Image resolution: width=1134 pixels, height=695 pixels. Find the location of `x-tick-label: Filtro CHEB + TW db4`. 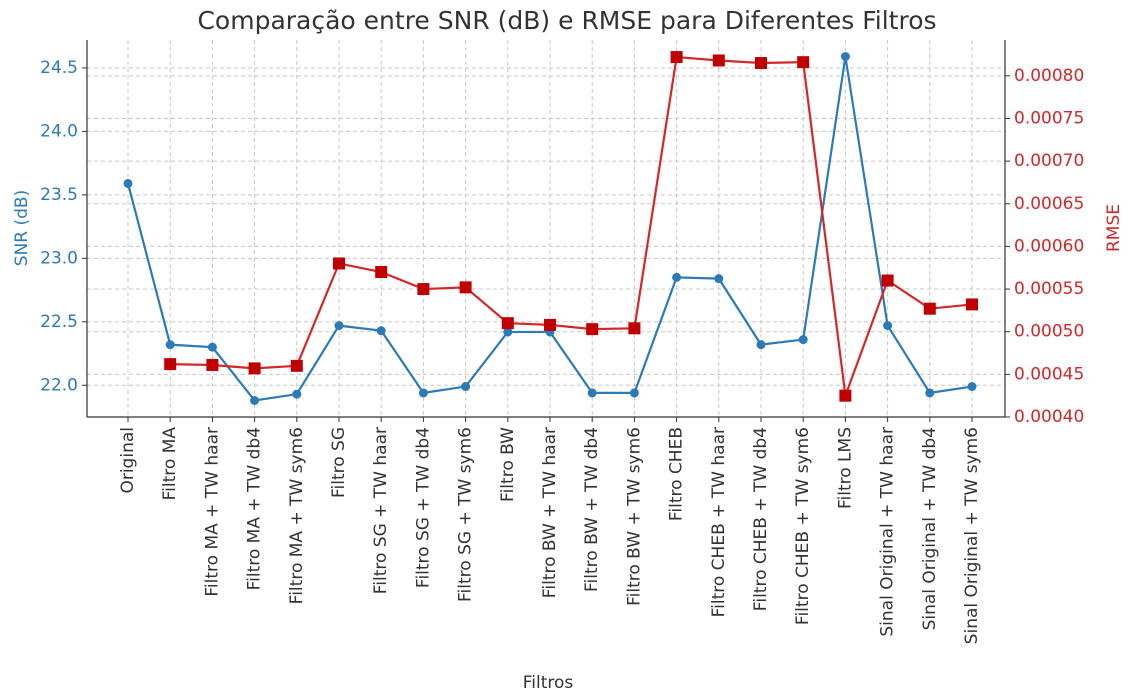

x-tick-label: Filtro CHEB + TW db4 is located at coordinates (761, 519).